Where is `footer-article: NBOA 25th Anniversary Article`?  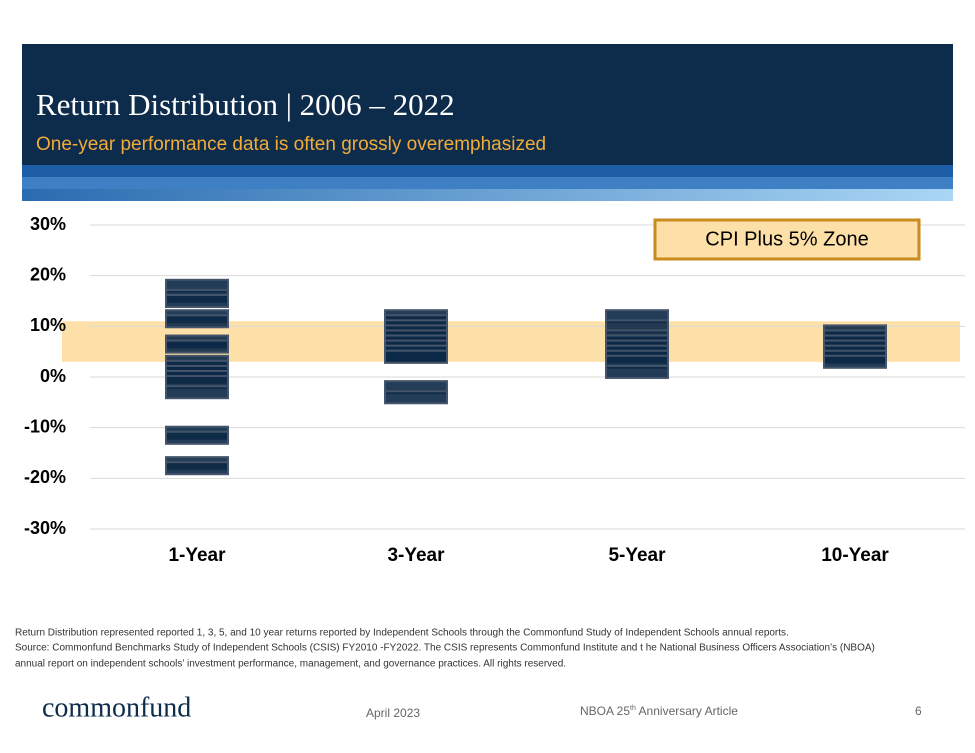 footer-article: NBOA 25th Anniversary Article is located at coordinates (659, 711).